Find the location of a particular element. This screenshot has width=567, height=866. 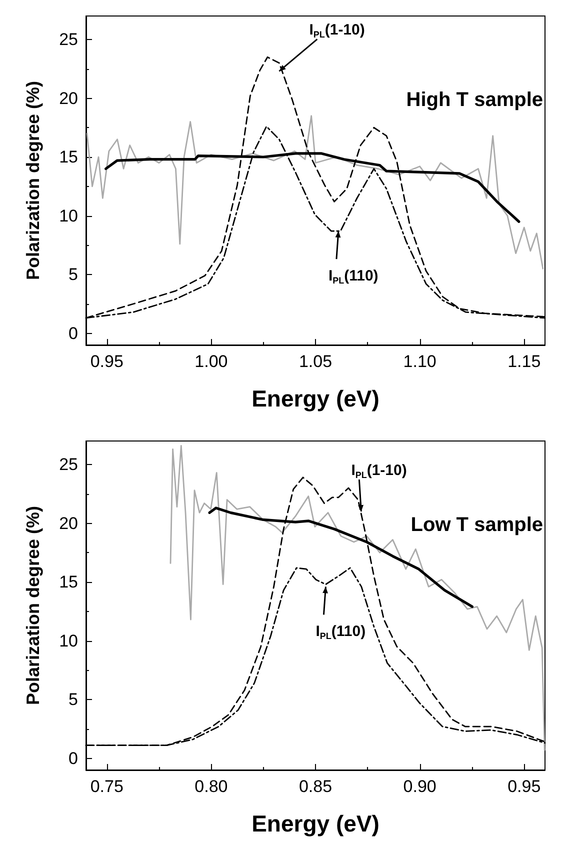

annotation: Low T sample is located at coordinates (477, 525).